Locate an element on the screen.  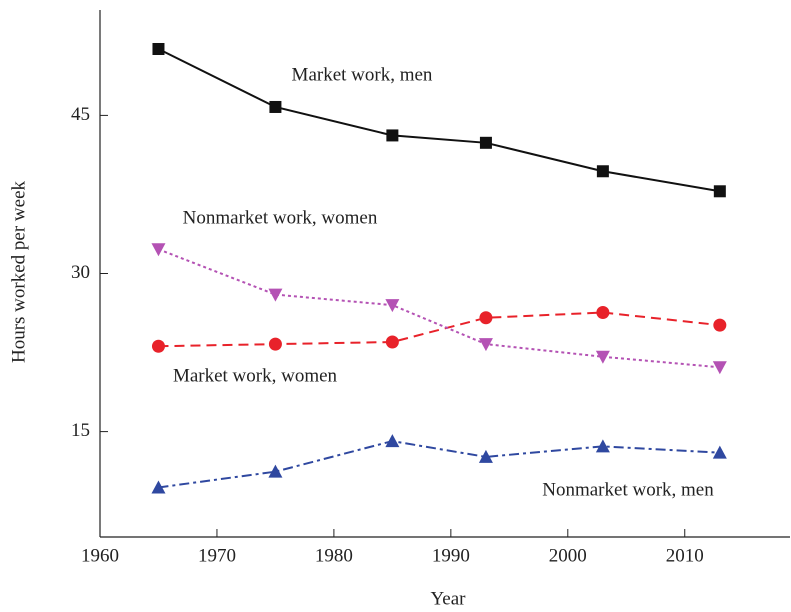
x-tick-label: 1960 is located at coordinates (100, 555).